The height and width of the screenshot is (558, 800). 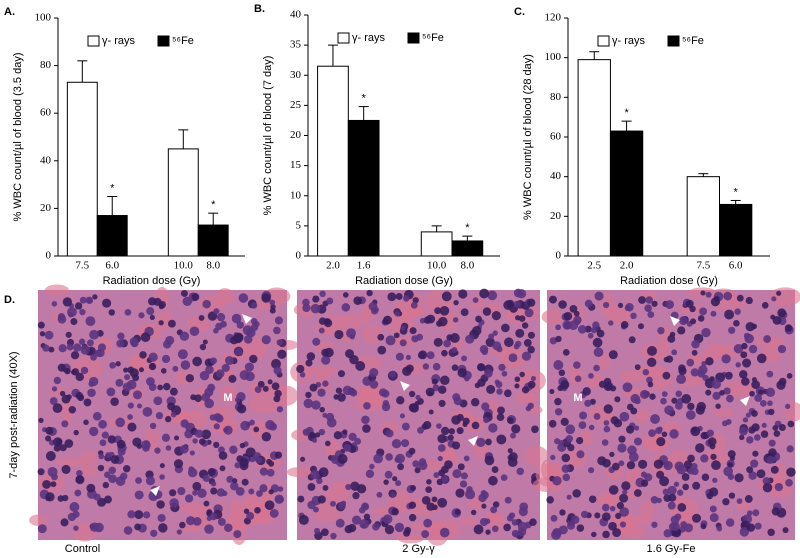 What do you see at coordinates (703, 216) in the screenshot?
I see `bar` at bounding box center [703, 216].